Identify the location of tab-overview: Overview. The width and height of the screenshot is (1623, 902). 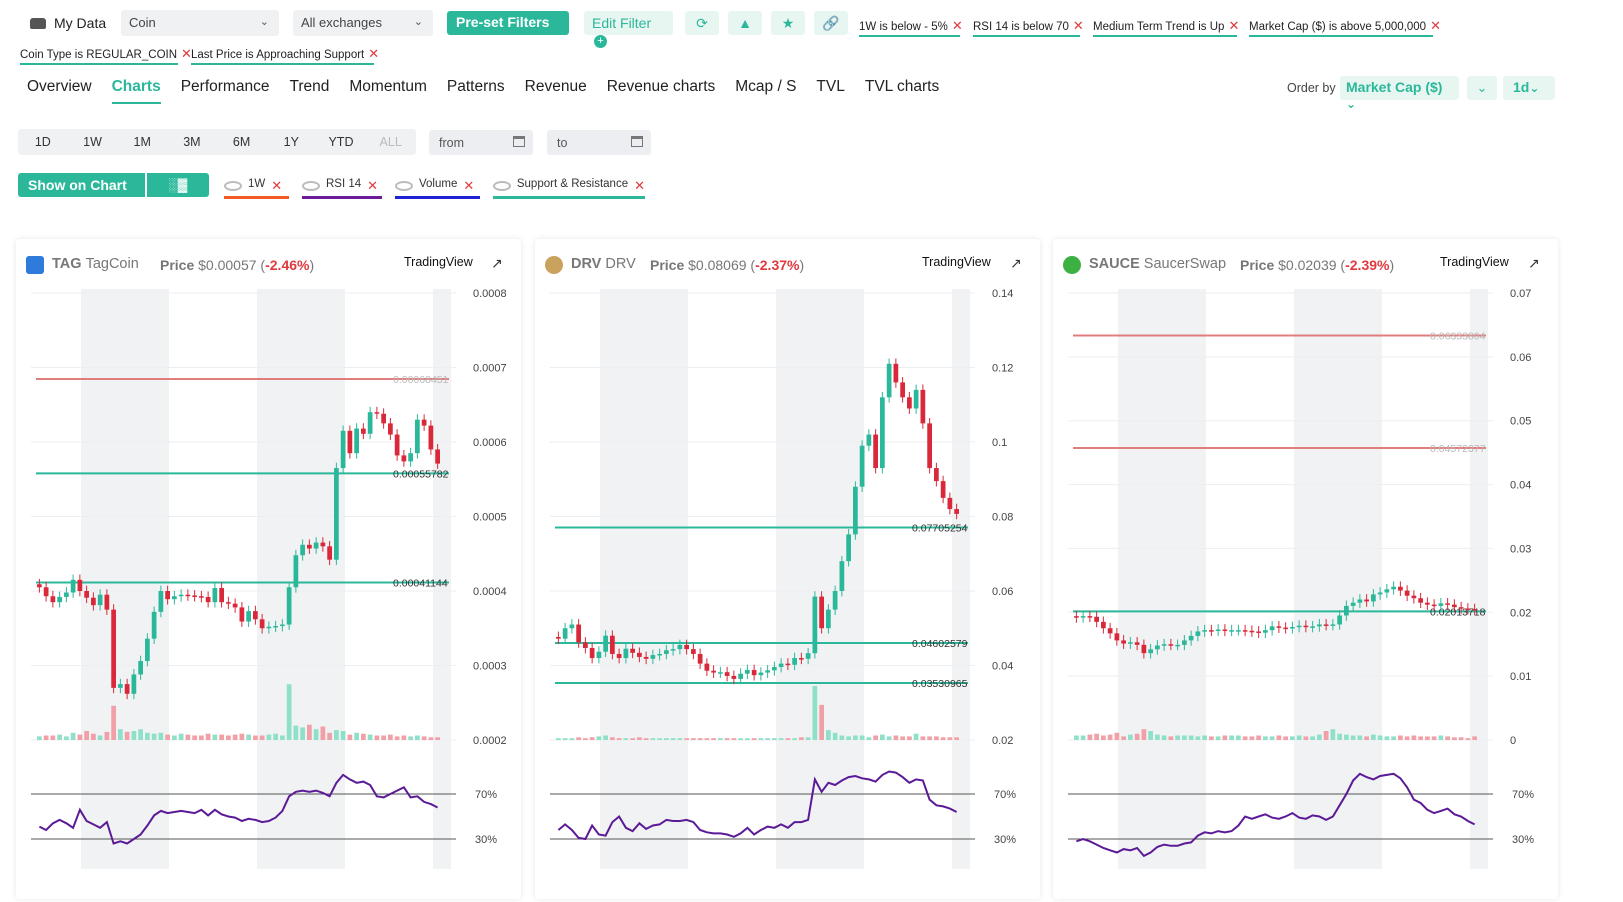
(59, 86).